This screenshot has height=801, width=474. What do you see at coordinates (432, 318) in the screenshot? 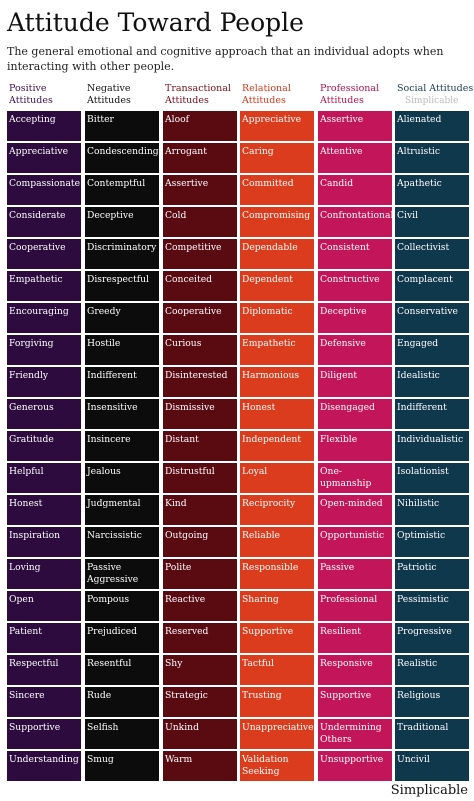
I see `attitude-cell: Conservative` at bounding box center [432, 318].